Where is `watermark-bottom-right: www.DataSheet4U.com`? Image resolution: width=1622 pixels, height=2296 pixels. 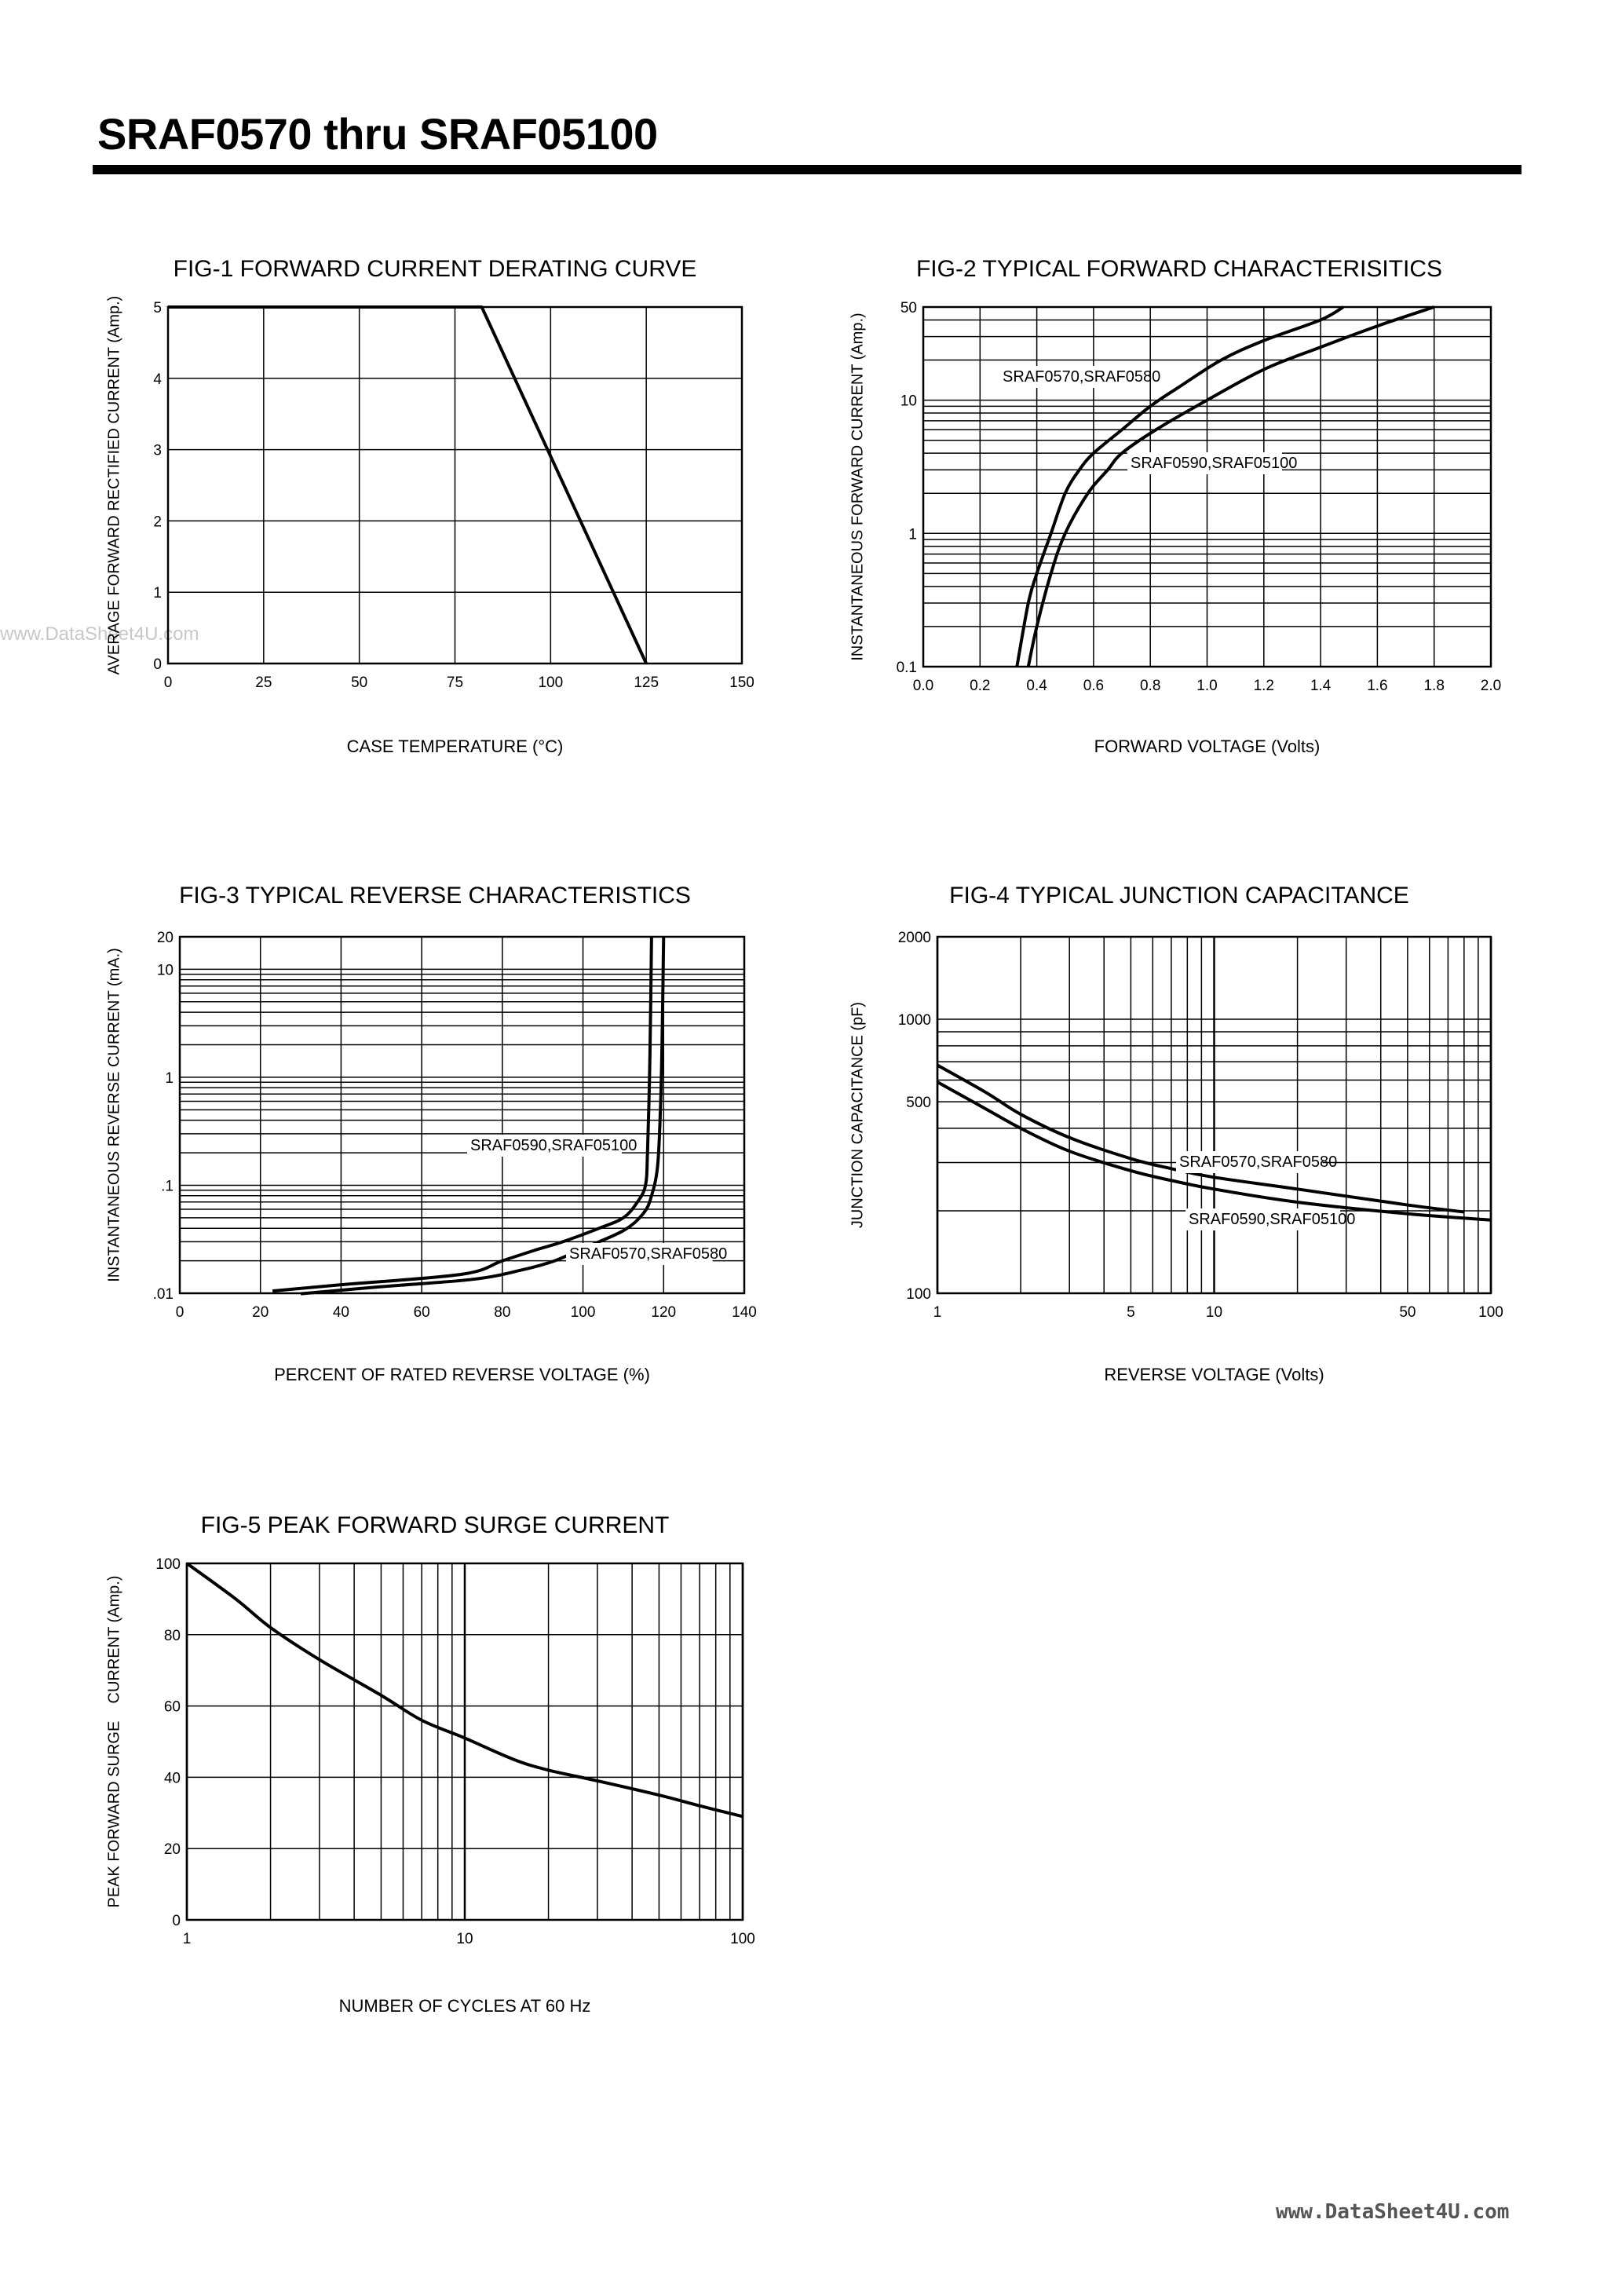
watermark-bottom-right: www.DataSheet4U.com is located at coordinates (1393, 2212).